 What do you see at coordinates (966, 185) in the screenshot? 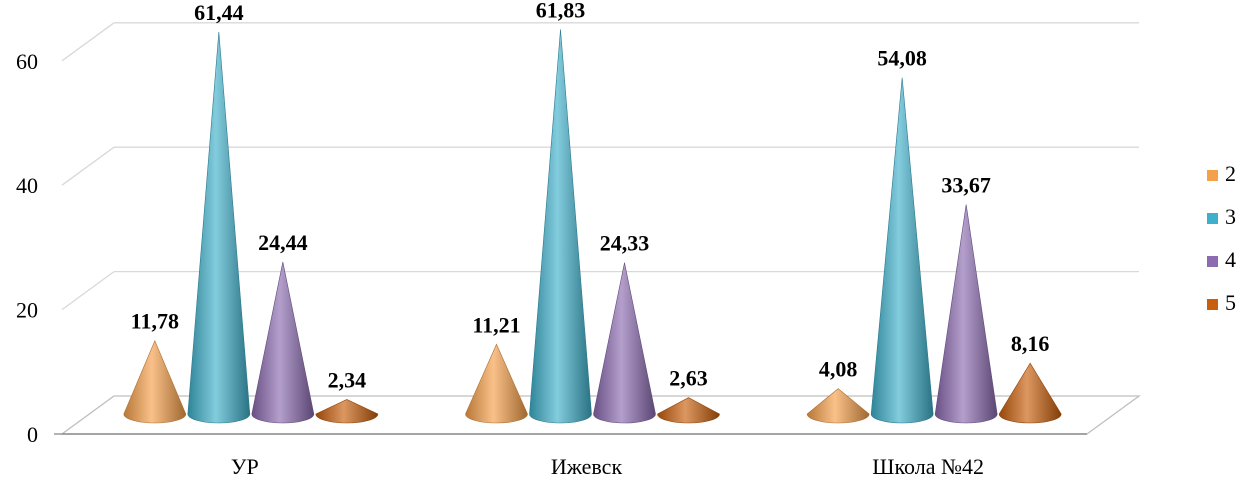
I see `data-label: 33,67` at bounding box center [966, 185].